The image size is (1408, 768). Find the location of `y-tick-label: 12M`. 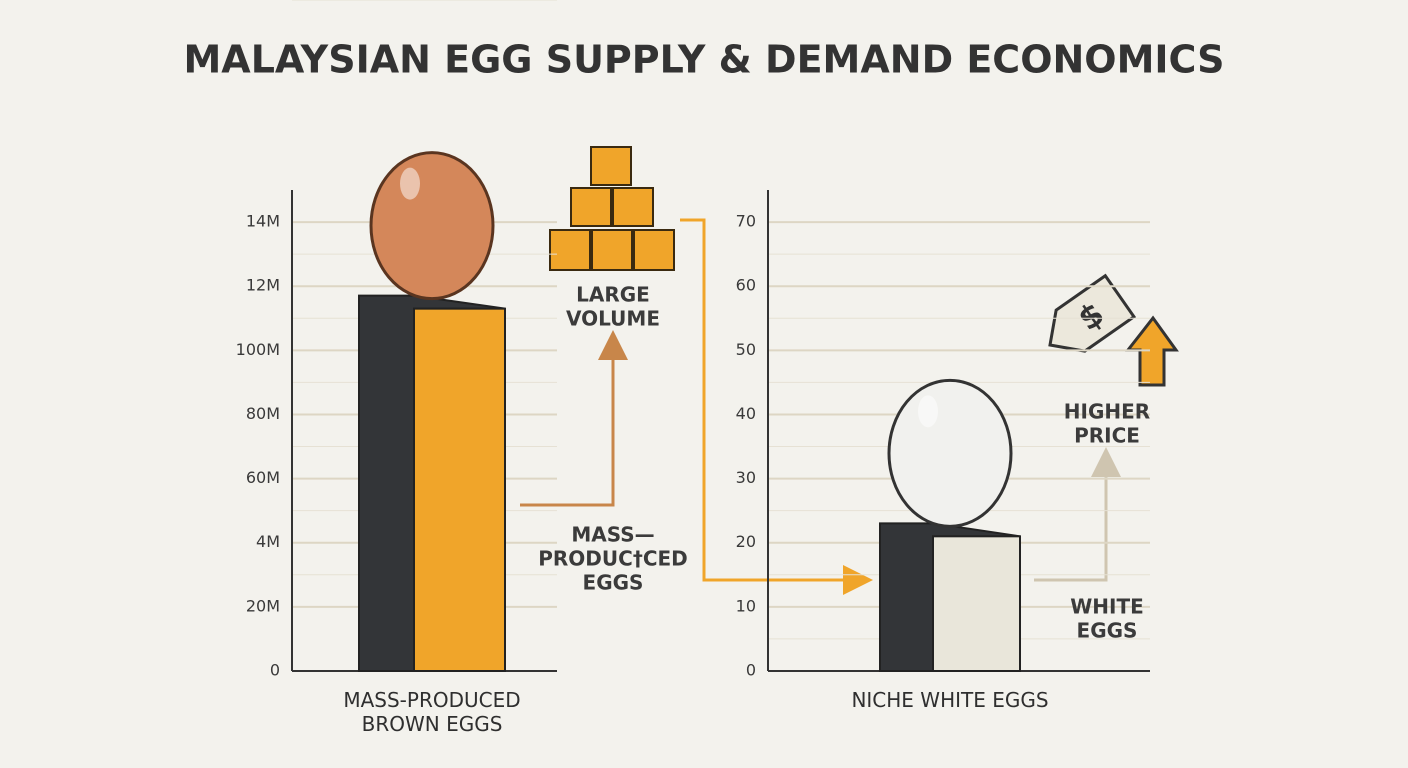

y-tick-label: 12M is located at coordinates (263, 285).